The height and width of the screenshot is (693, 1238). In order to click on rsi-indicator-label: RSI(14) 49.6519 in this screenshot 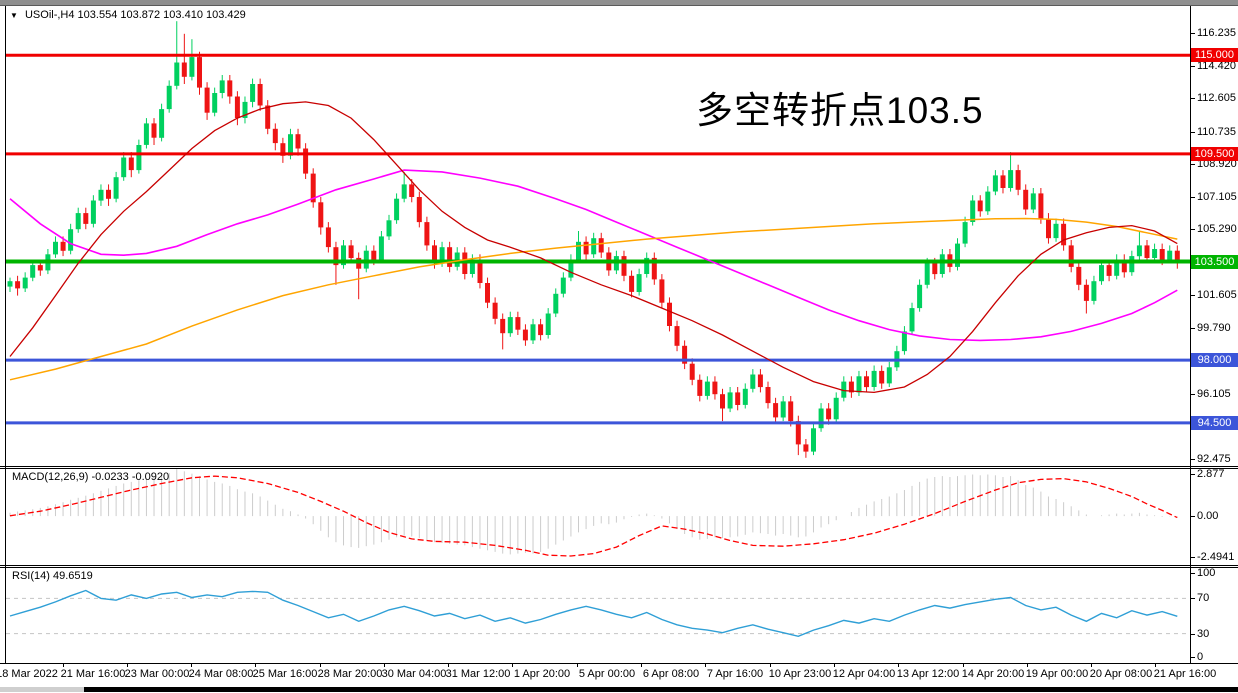, I will do `click(52, 576)`.